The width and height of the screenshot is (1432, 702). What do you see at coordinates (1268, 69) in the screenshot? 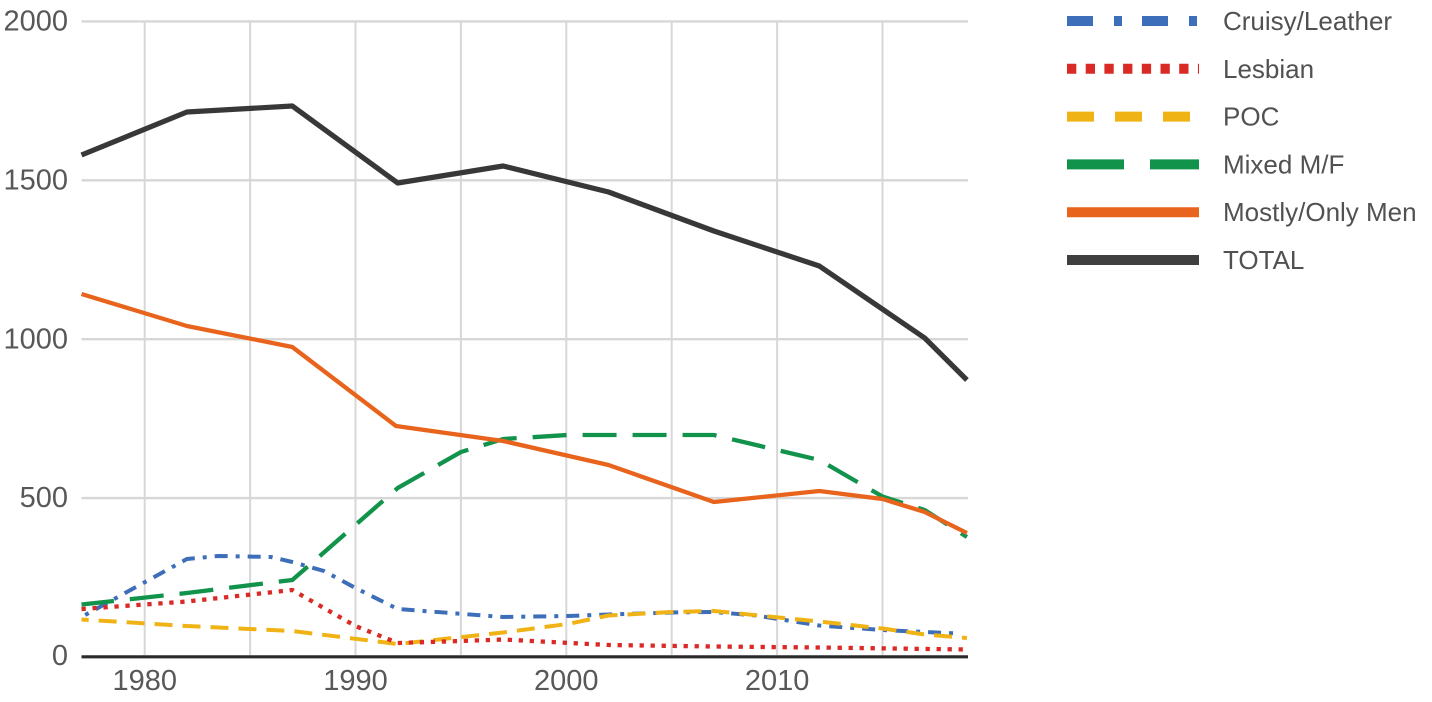
I see `svg-text: Lesbian` at bounding box center [1268, 69].